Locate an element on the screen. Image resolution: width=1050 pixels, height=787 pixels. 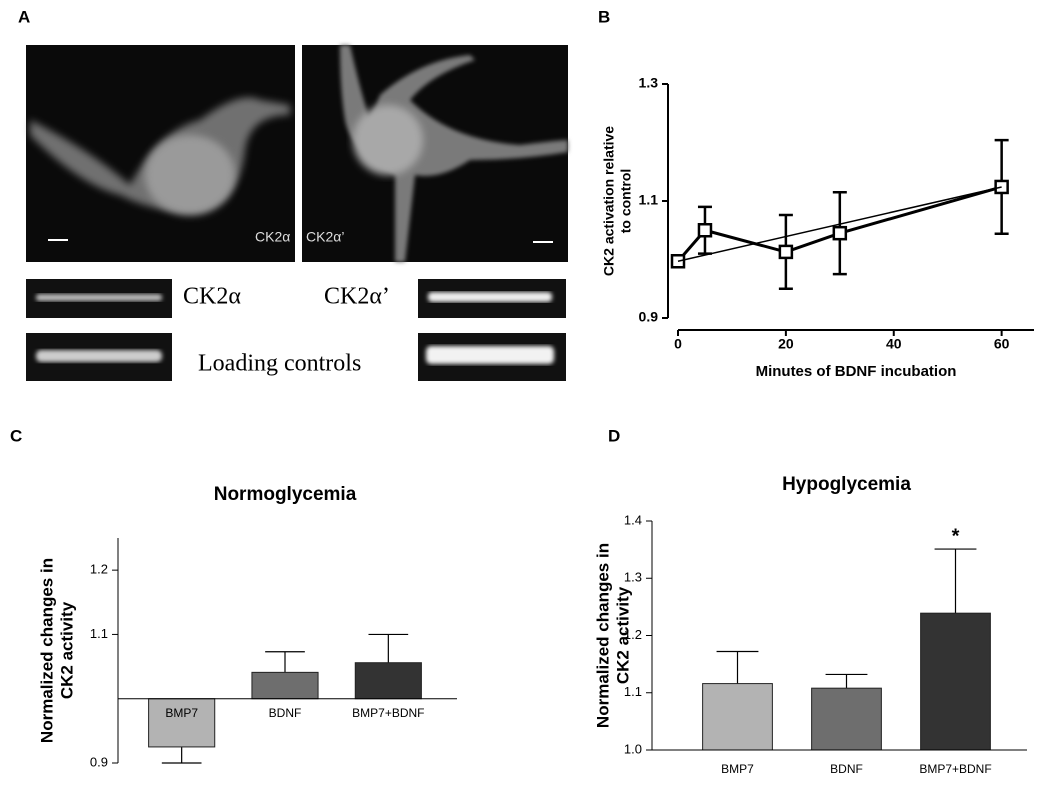
blot-label: CK2α is located at coordinates (212, 297).